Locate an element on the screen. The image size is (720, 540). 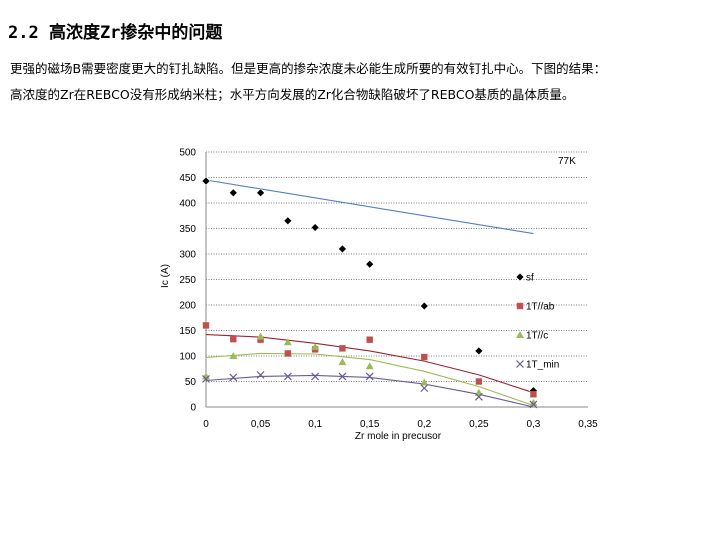
y-tick-label: 500 is located at coordinates (187, 153).